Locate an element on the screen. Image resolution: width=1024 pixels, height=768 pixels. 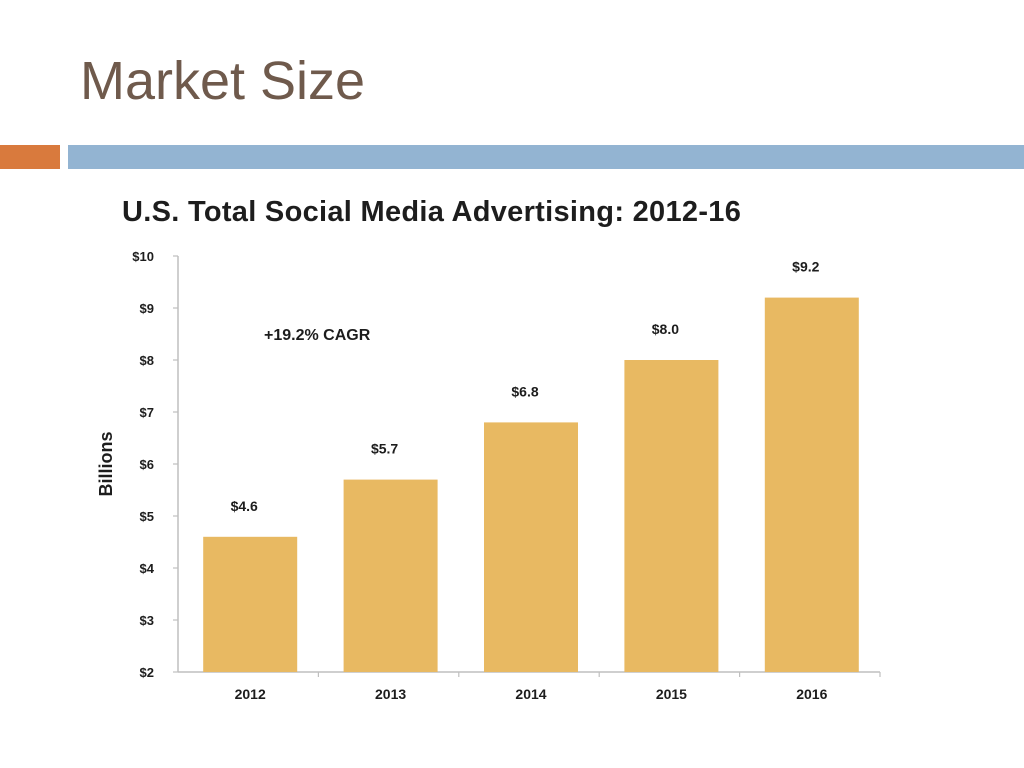
slide-title: Market Size is located at coordinates (223, 81).